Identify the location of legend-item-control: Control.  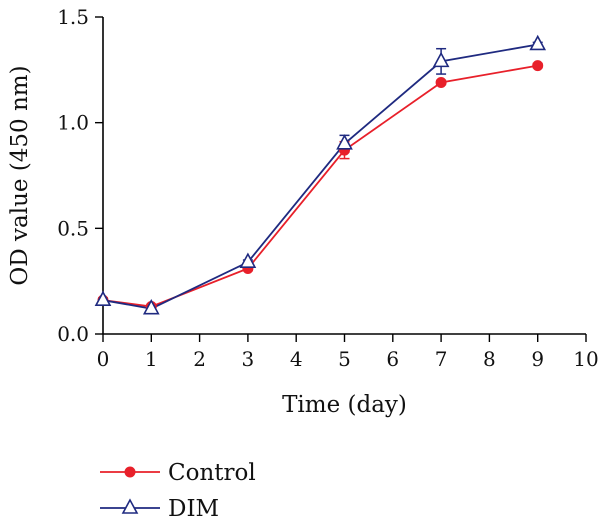
(178, 473).